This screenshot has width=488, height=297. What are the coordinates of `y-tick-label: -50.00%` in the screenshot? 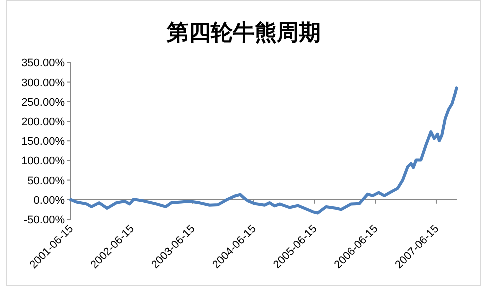 It's located at (45, 220).